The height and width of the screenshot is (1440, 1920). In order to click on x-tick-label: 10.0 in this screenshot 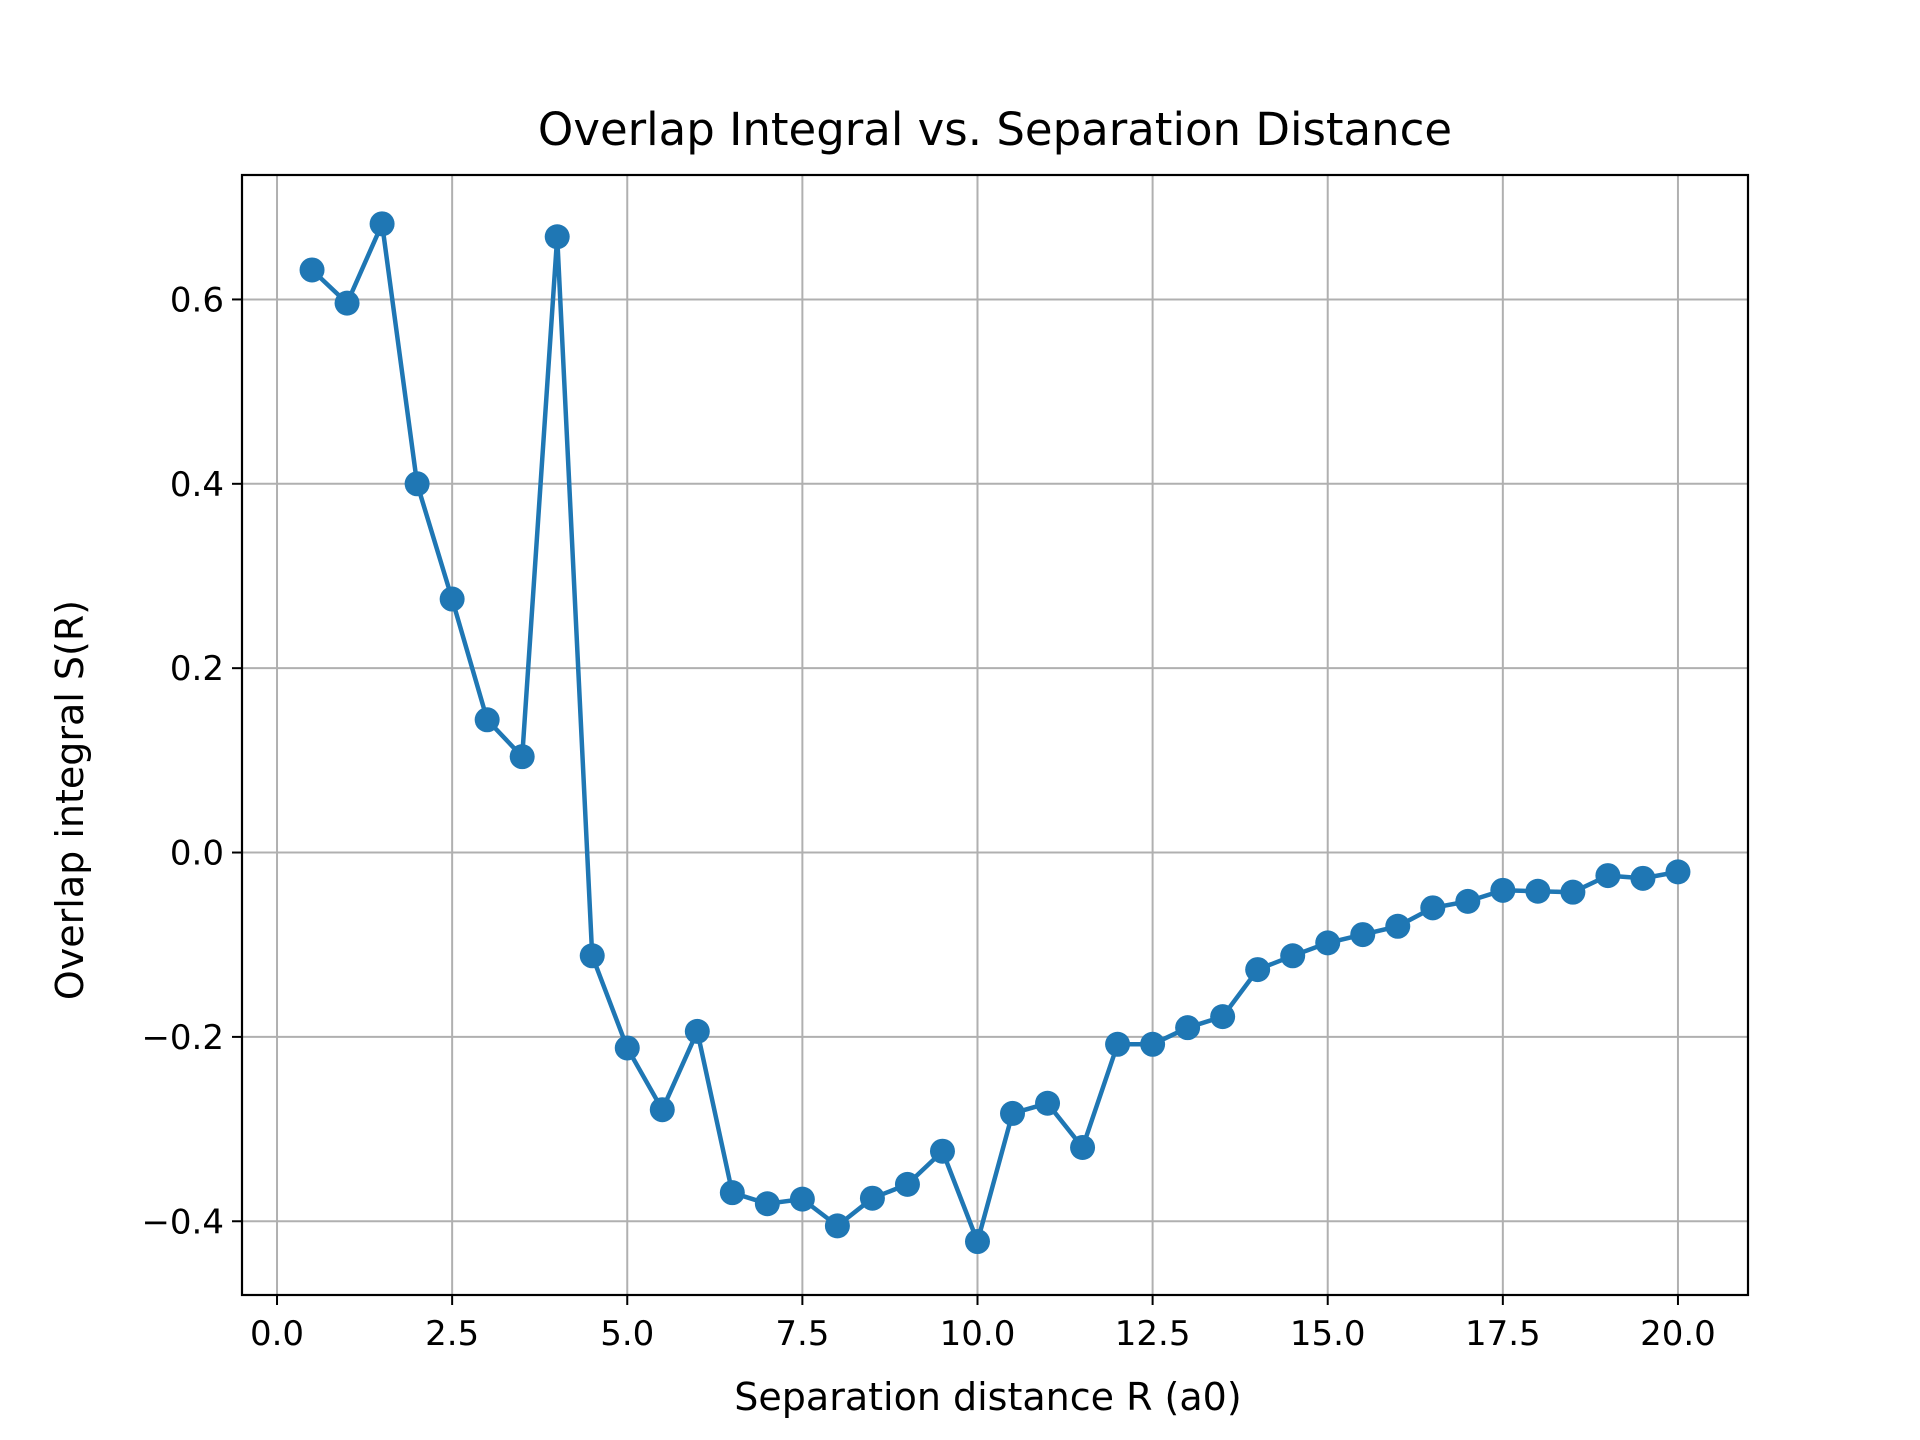, I will do `click(978, 1334)`.